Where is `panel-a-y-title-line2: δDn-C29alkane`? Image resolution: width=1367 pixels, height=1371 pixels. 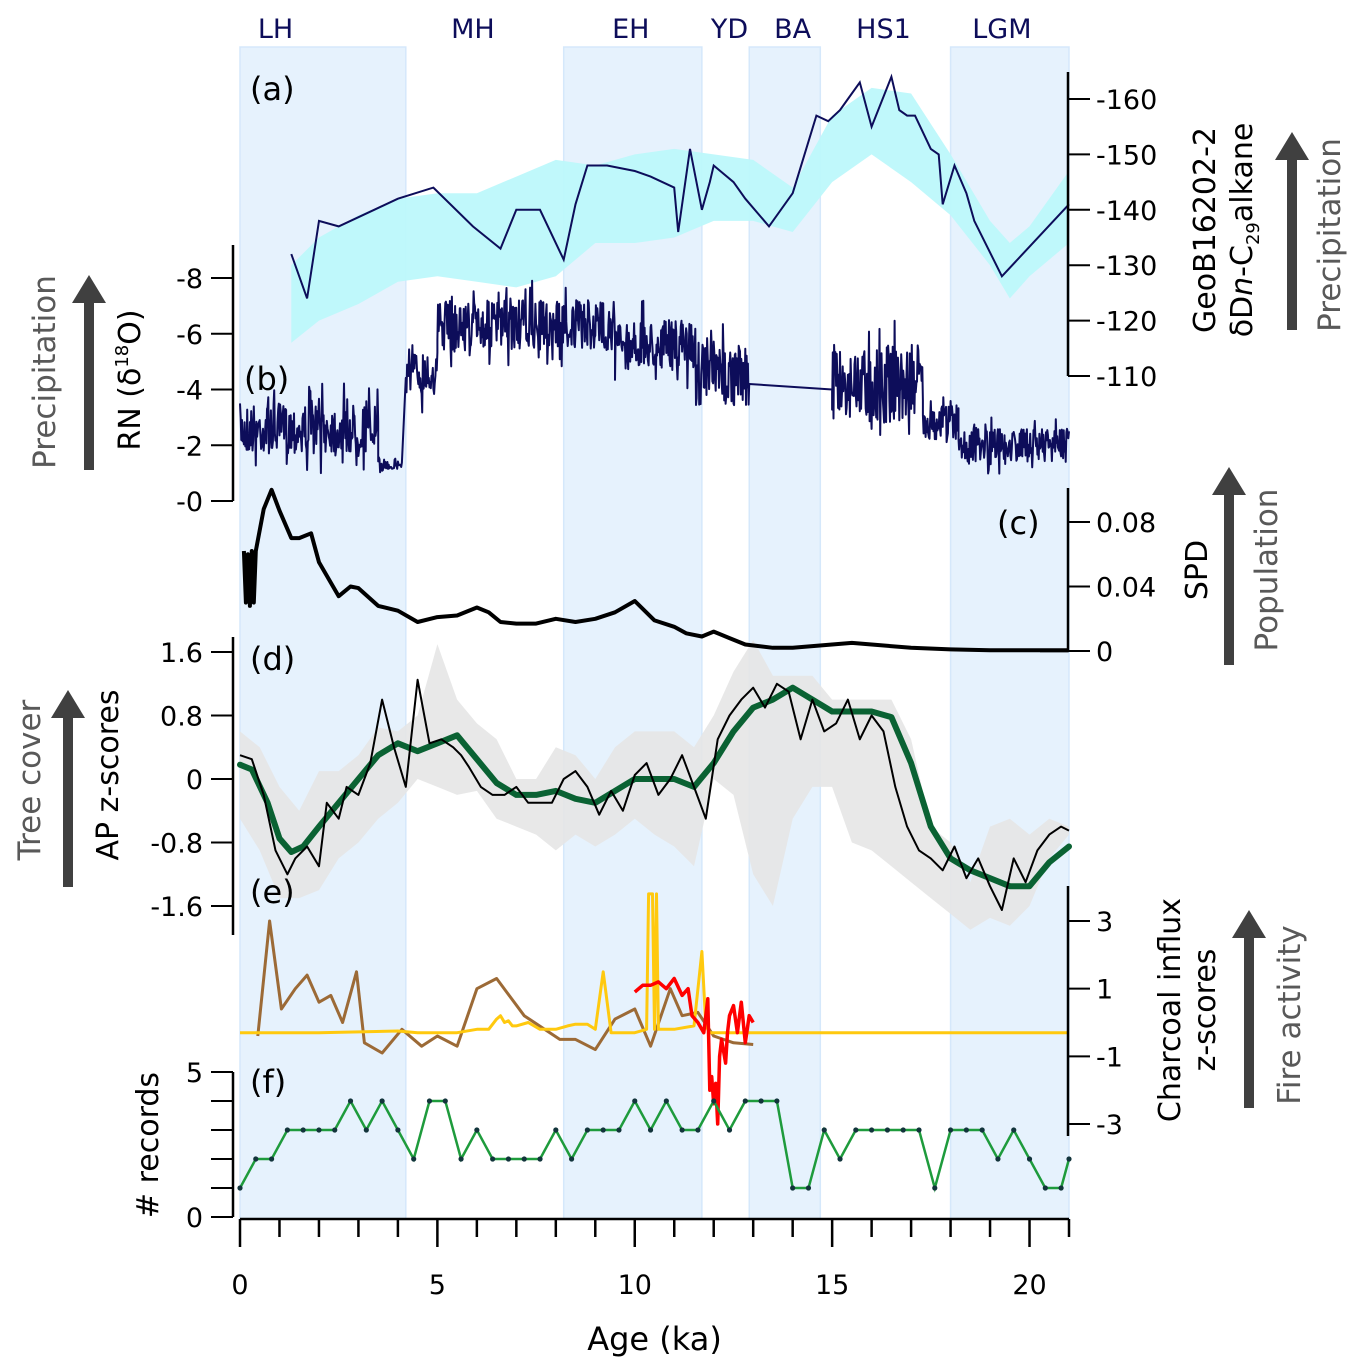
panel-a-y-title-line2: δDn-C29alkane is located at coordinates (1244, 230).